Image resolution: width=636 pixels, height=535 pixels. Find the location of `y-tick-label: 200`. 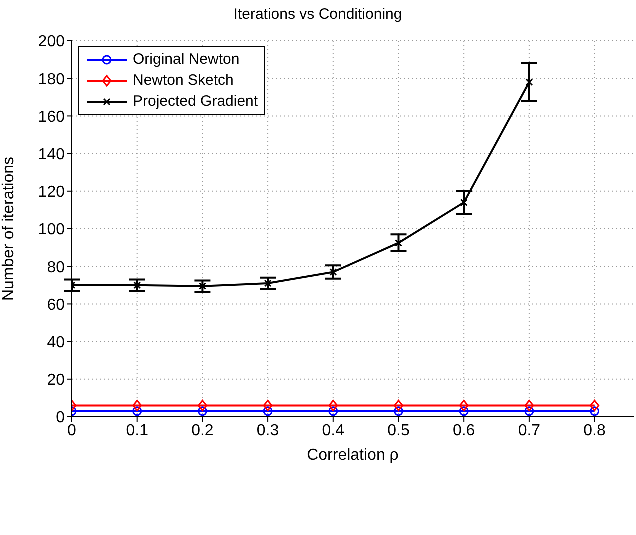

y-tick-label: 200 is located at coordinates (52, 42).